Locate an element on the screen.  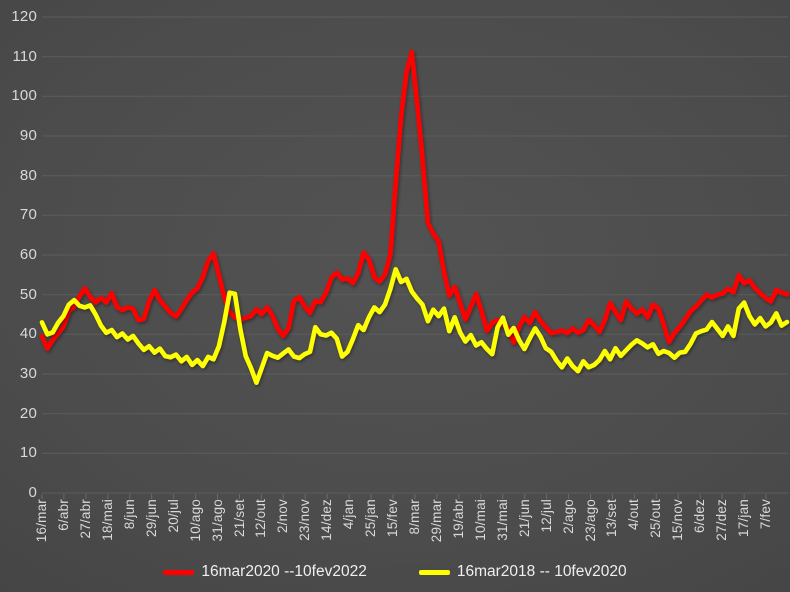
y-axis-label: 20 is located at coordinates (28, 413).